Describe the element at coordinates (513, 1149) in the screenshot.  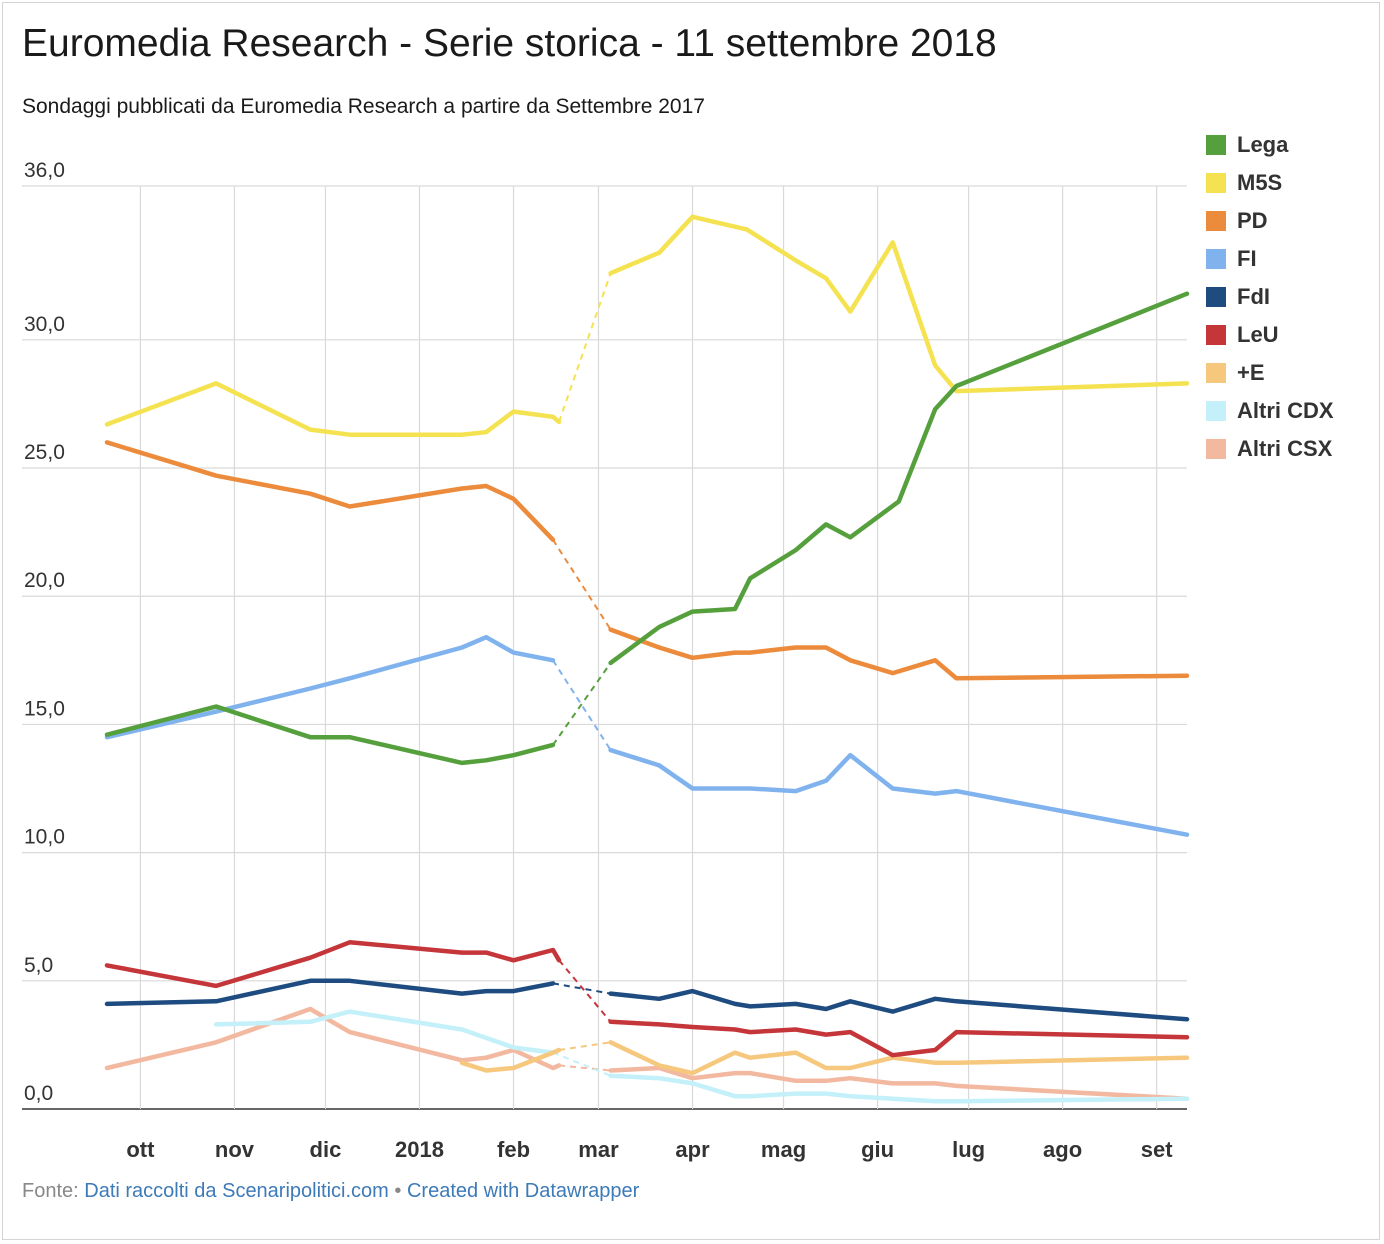
I see `x-tick-label: feb` at that location.